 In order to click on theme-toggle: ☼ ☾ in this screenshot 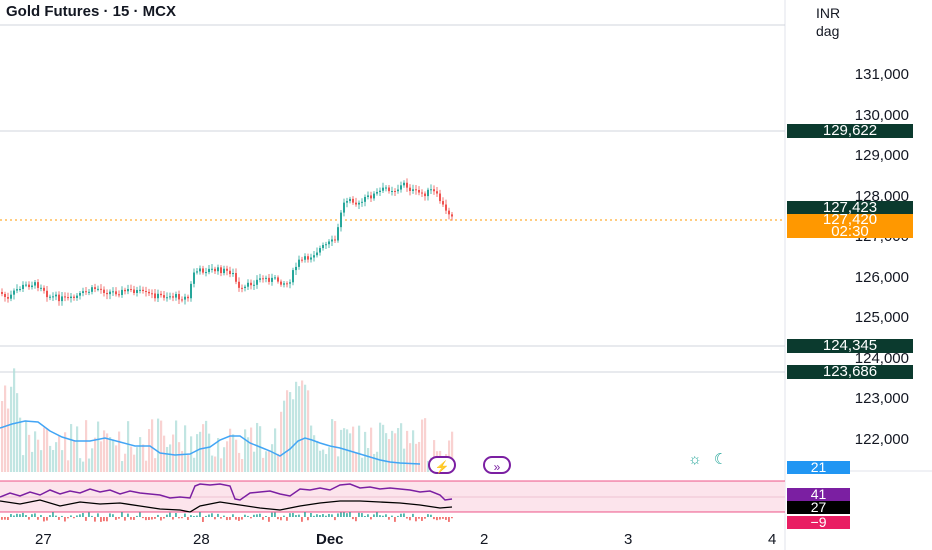, I will do `click(707, 459)`.